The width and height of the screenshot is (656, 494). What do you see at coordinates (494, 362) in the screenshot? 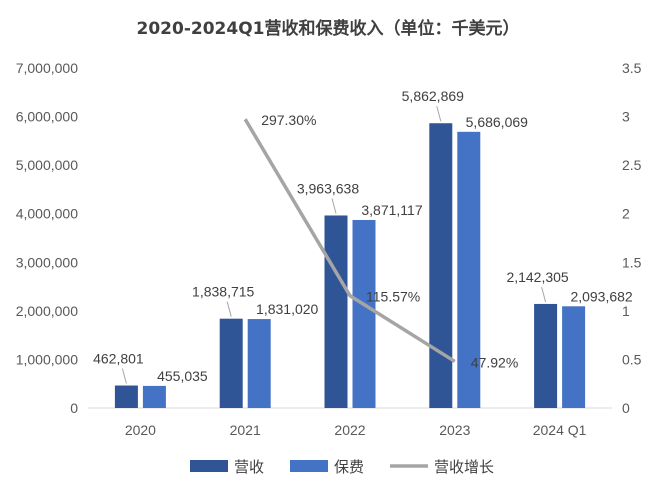
I see `data-label-growth: 47.92%` at bounding box center [494, 362].